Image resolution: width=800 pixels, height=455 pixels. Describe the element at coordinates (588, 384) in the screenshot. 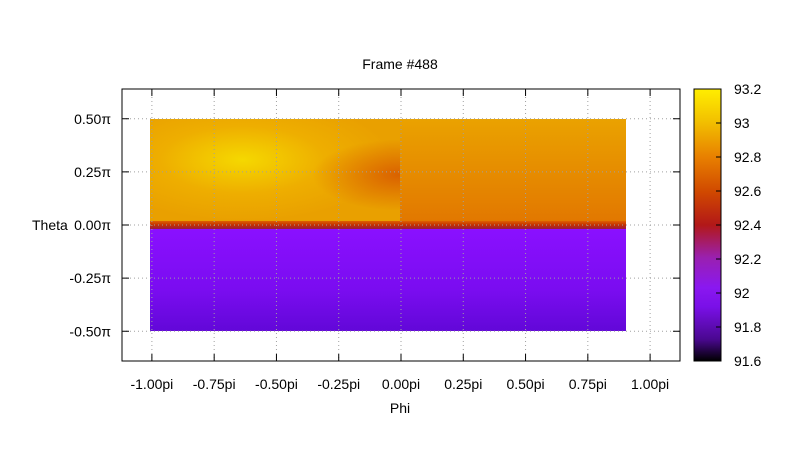

I see `x-tick-label: 0.75pi` at that location.